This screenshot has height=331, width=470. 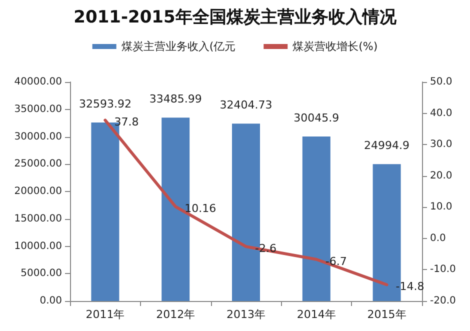 I want to click on x-tick-label: 2012年, so click(x=176, y=314).